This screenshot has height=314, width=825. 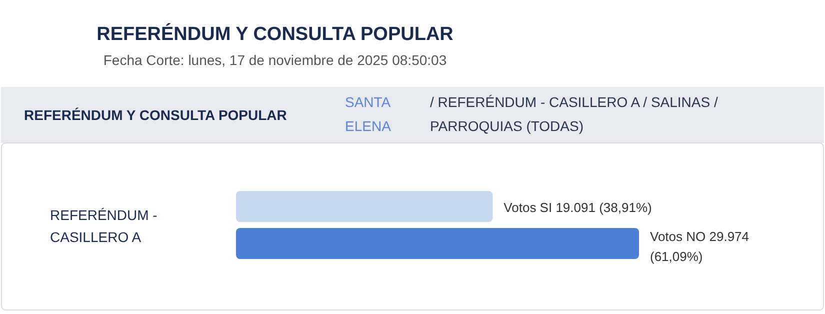 I want to click on chart-title: REFERÉNDUM Y CONSULTA POPULAR, so click(x=275, y=34).